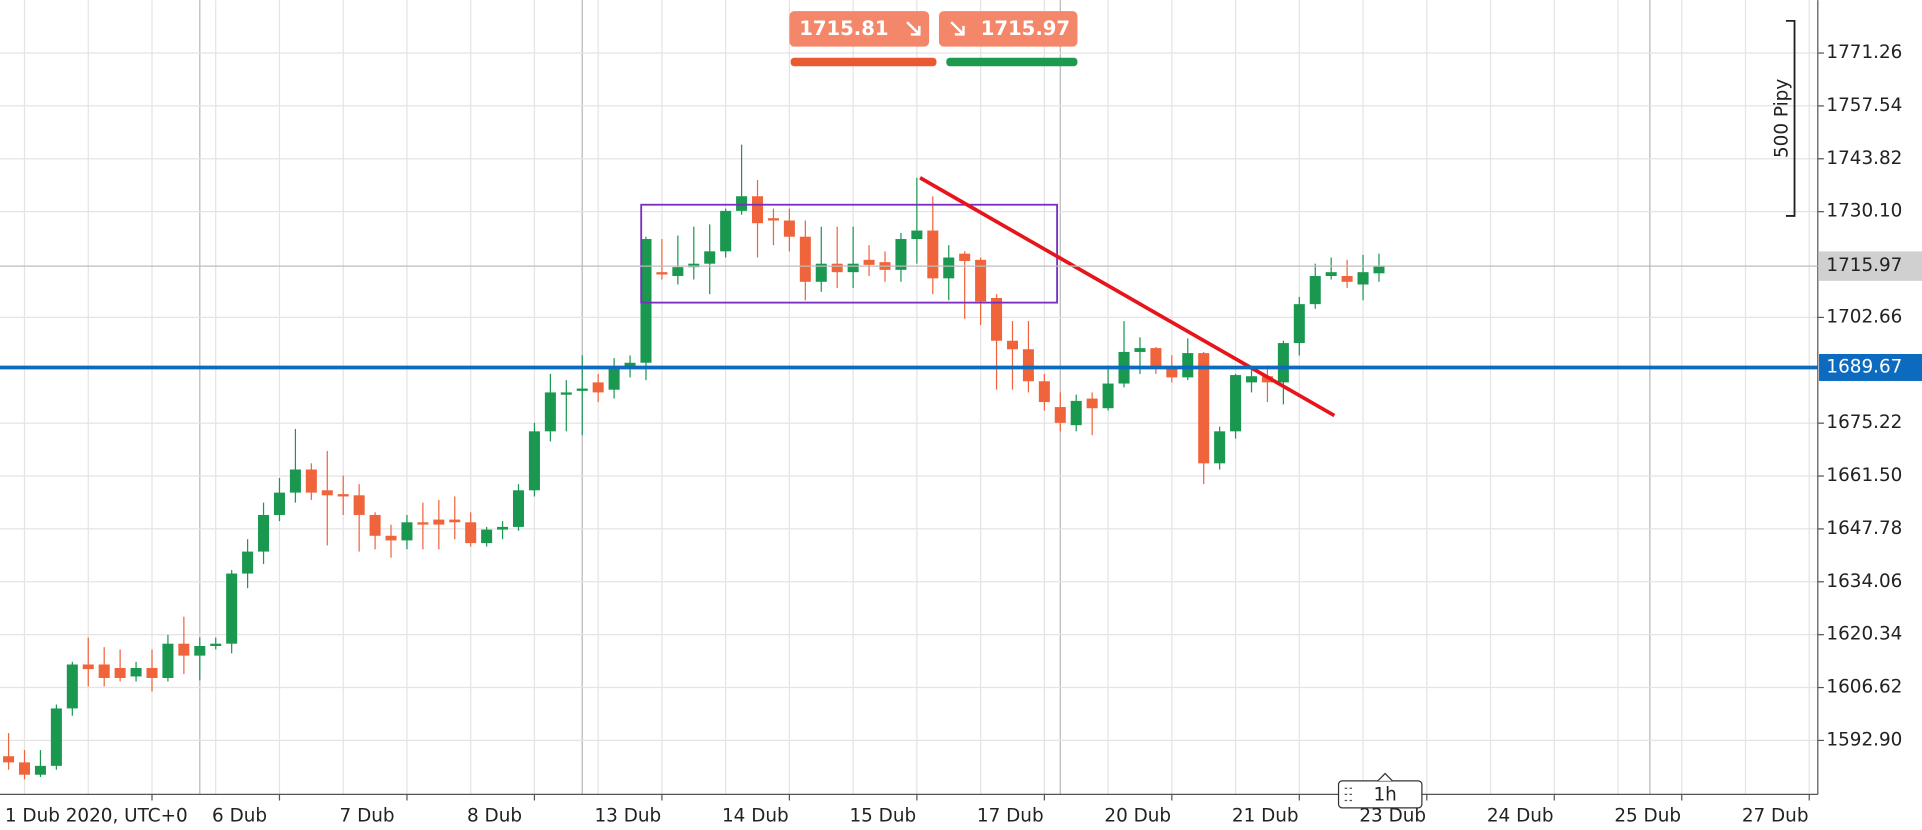  What do you see at coordinates (1010, 815) in the screenshot?
I see `x-tick-label: 17 Dub` at bounding box center [1010, 815].